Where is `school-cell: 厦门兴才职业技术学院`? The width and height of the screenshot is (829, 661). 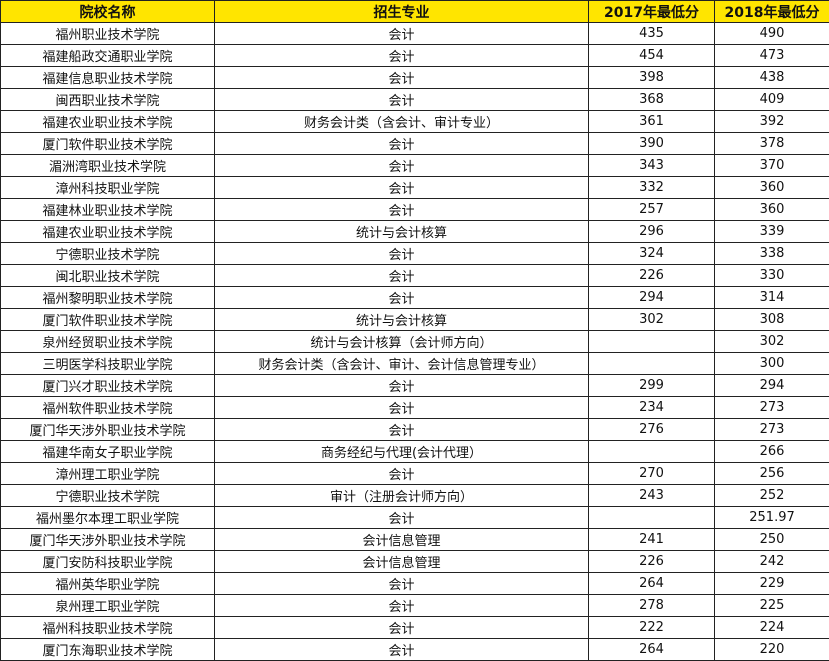 school-cell: 厦门兴才职业技术学院 is located at coordinates (107, 385).